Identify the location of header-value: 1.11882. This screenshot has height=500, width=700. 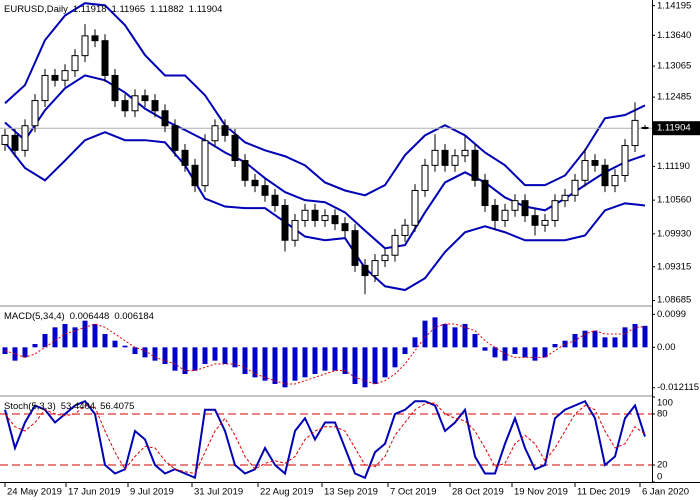
(167, 9).